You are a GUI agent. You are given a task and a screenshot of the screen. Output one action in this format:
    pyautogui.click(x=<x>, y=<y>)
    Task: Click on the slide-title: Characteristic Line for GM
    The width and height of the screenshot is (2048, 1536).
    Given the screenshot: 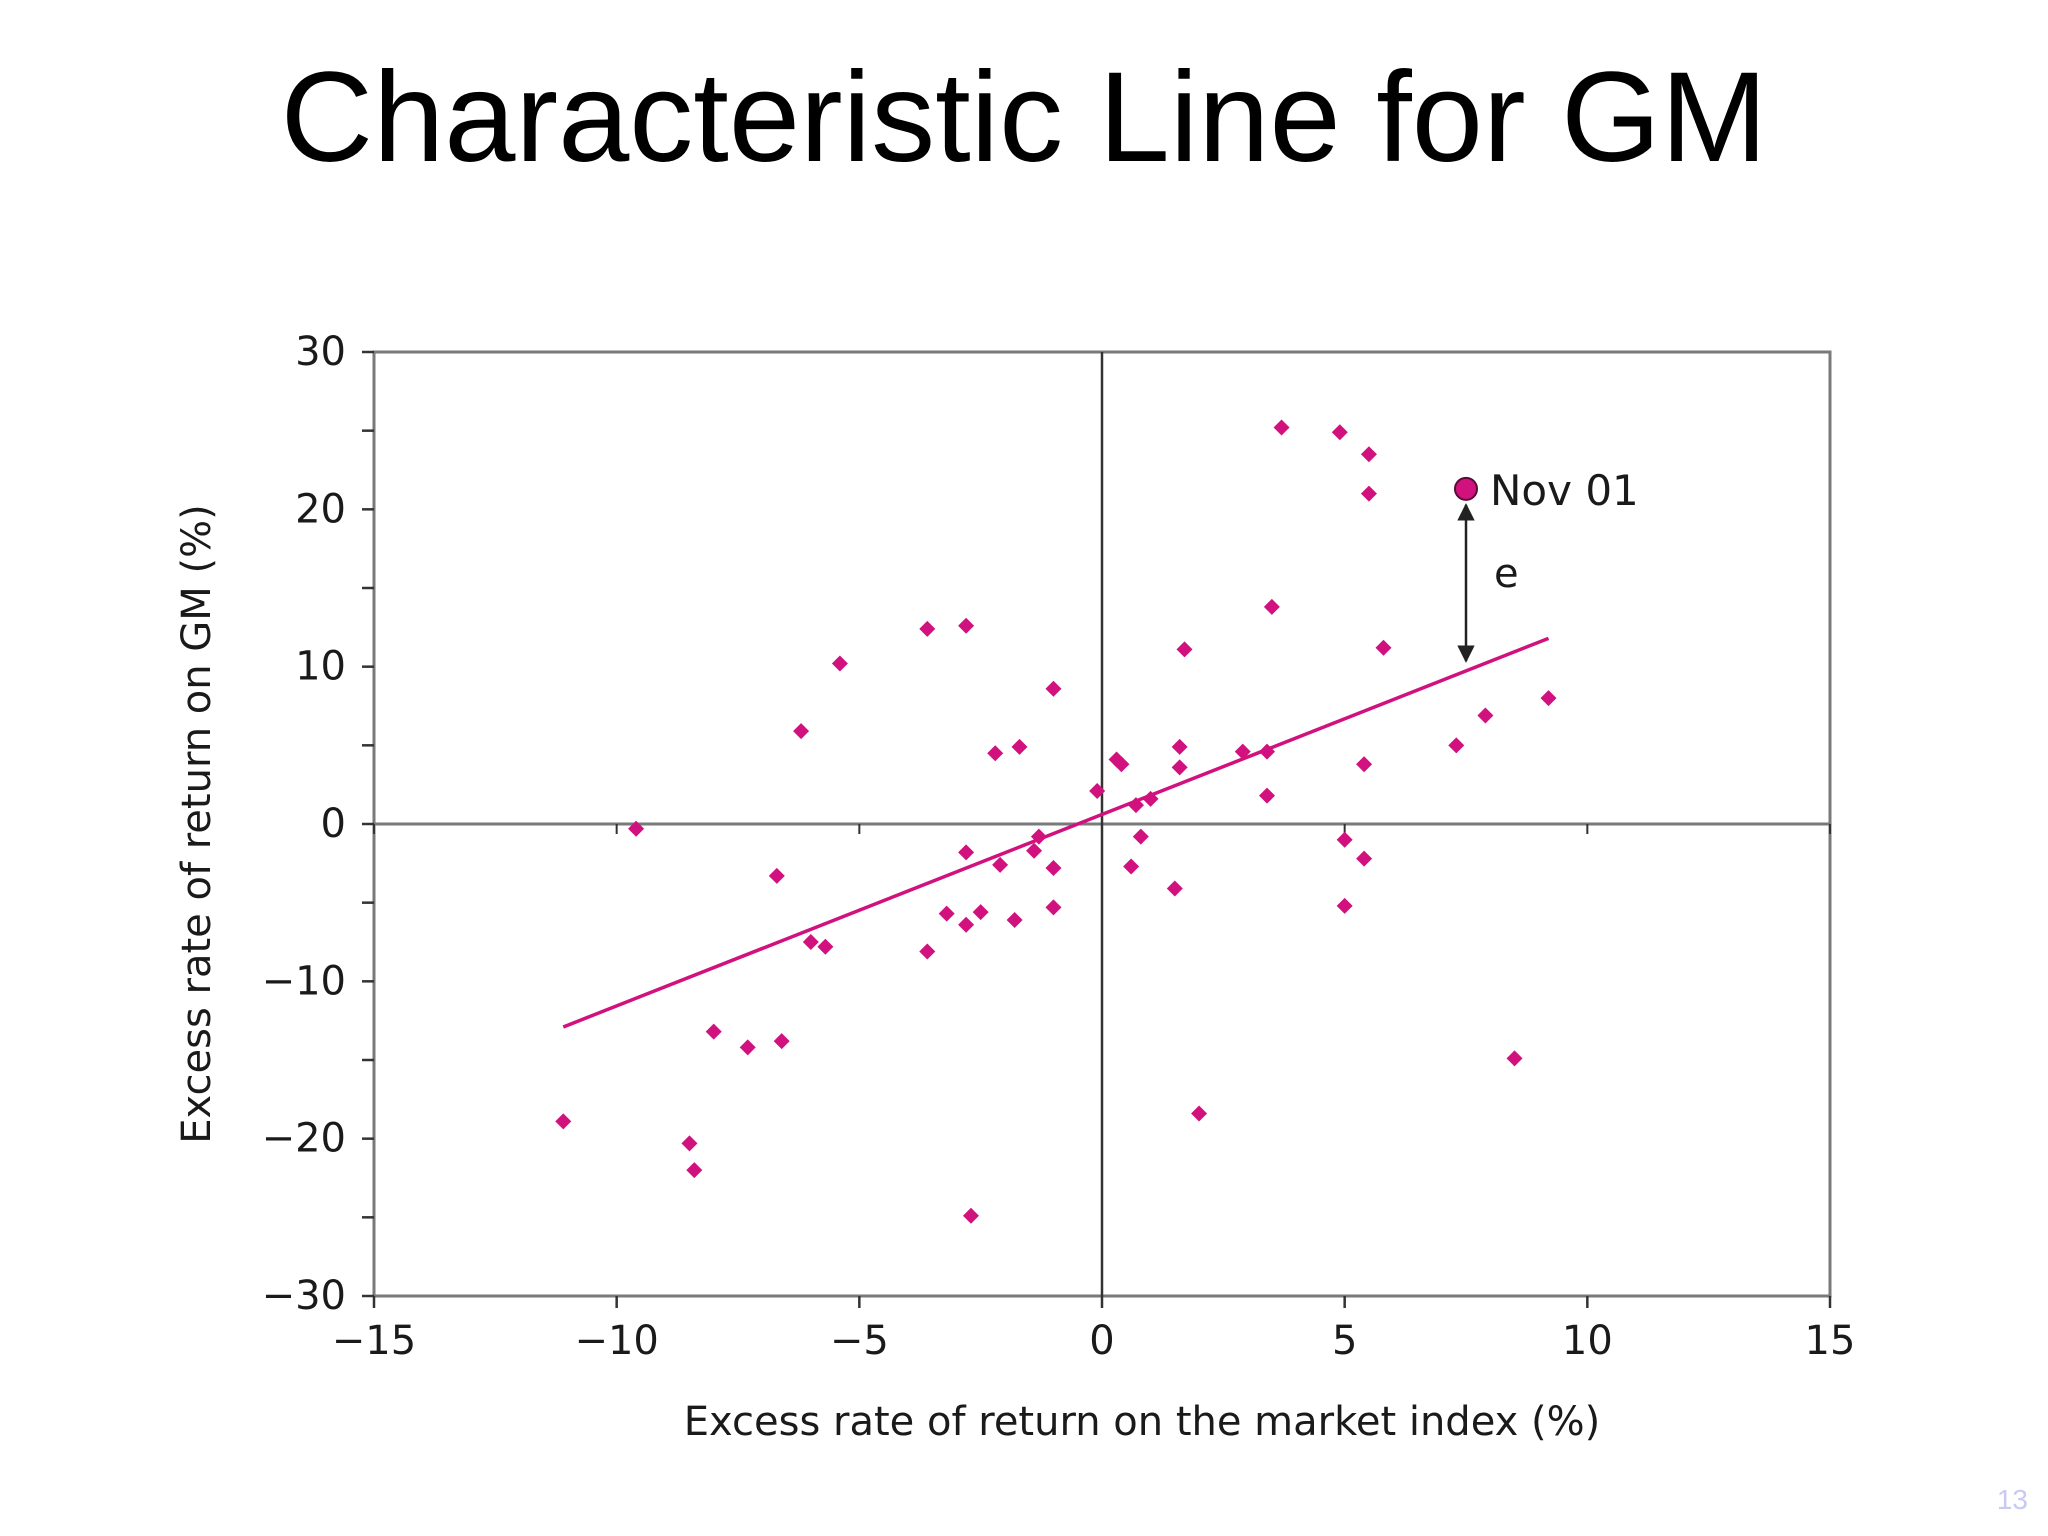 What is the action you would take?
    pyautogui.click(x=1024, y=117)
    